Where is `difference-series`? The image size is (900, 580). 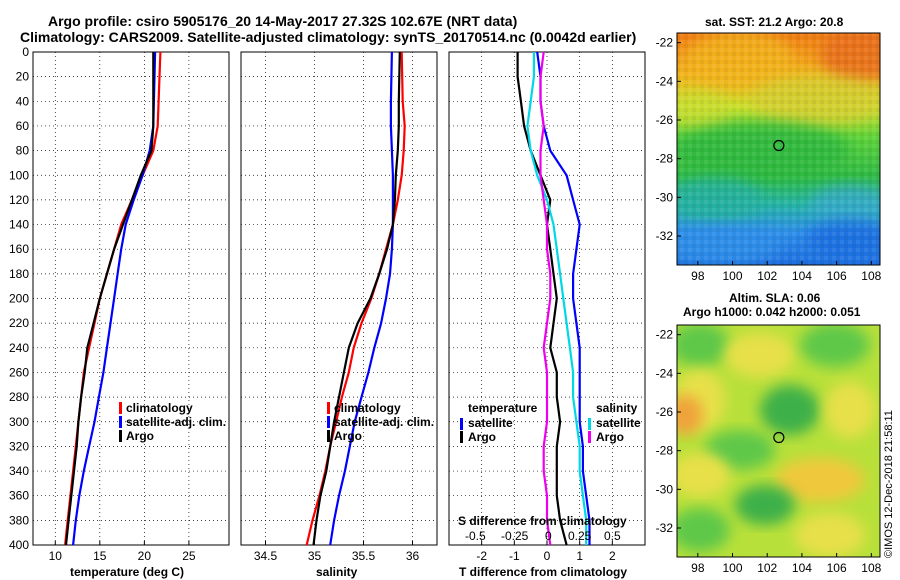
difference-series is located at coordinates (553, 298).